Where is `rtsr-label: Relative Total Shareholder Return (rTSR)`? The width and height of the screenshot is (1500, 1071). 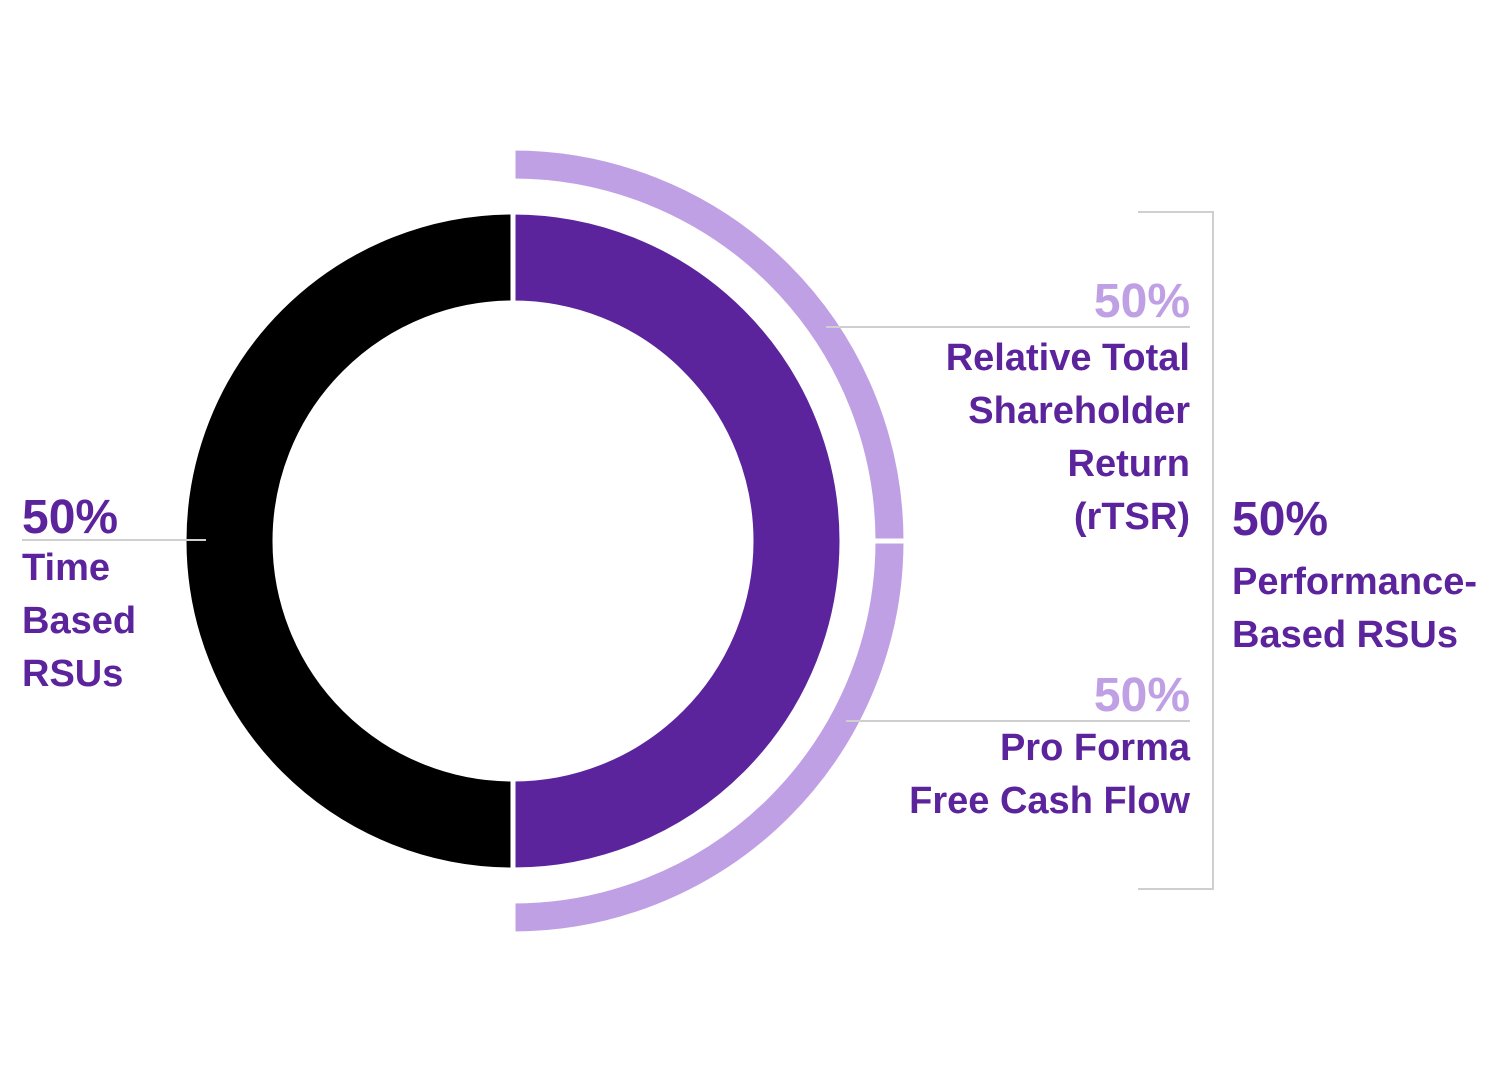 rtsr-label: Relative Total Shareholder Return (rTSR) is located at coordinates (1067, 437).